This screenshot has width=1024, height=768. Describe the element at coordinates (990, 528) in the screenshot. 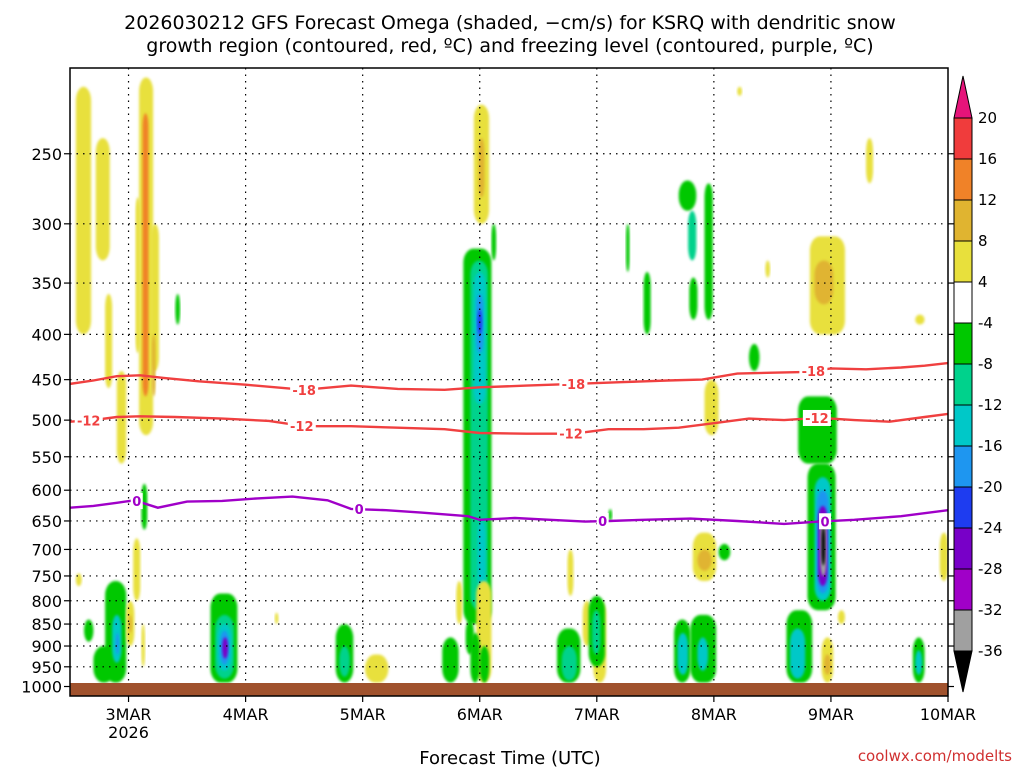

I see `colorbar-label: -24` at that location.